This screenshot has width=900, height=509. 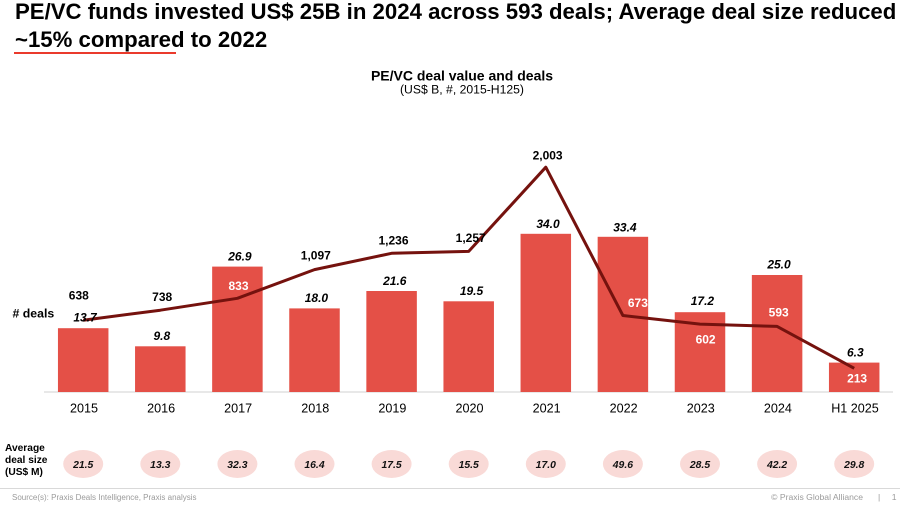 I want to click on svg-text: 2020, so click(x=469, y=409).